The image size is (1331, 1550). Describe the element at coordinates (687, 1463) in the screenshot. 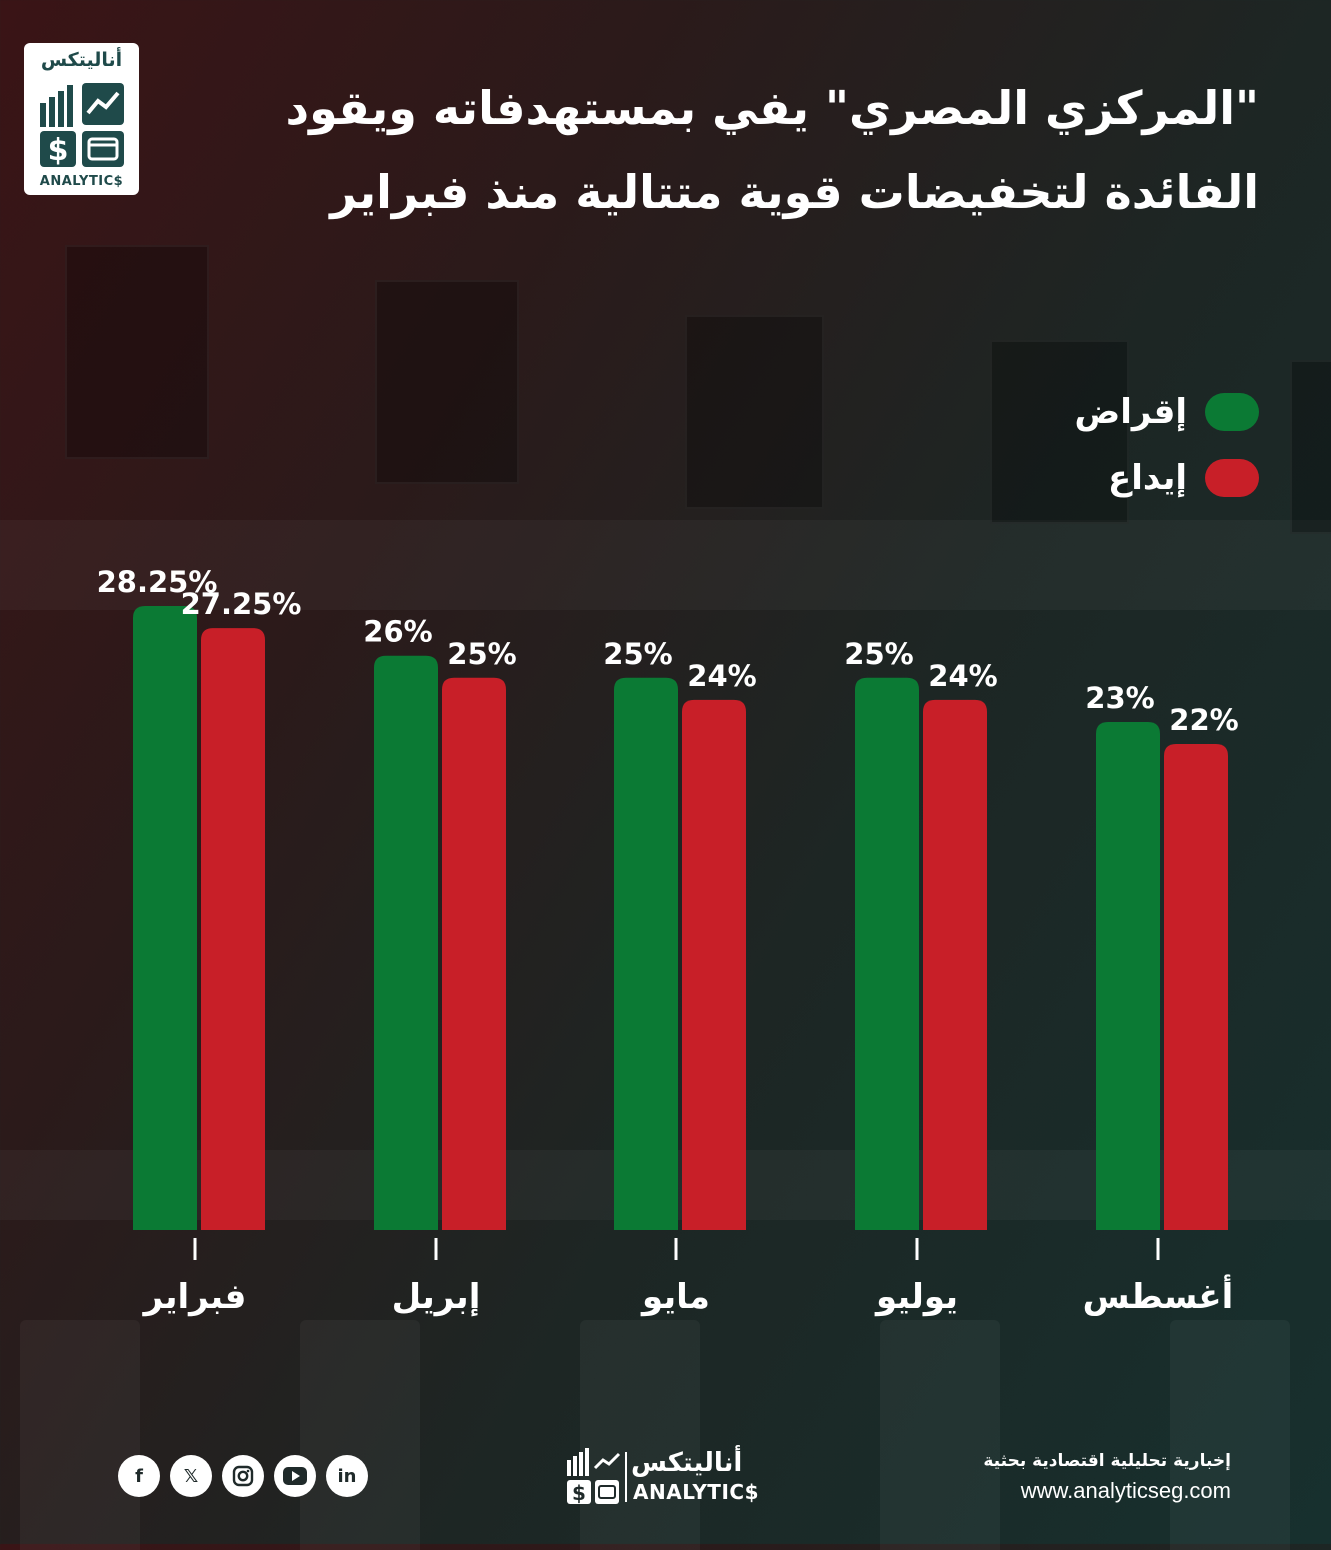

I see `footer-logo-arabic: أناليتكس` at that location.